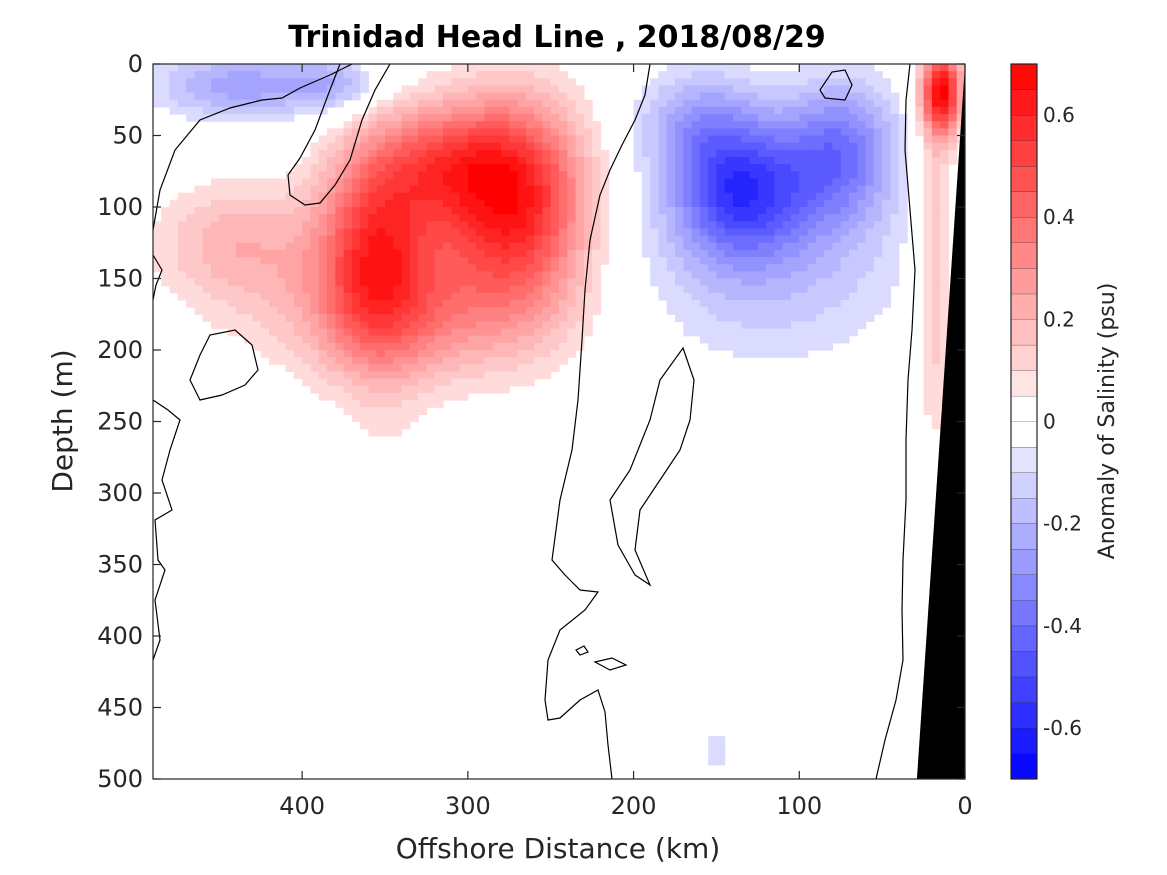 The width and height of the screenshot is (1167, 875). Describe the element at coordinates (120, 493) in the screenshot. I see `y-tick-label: 300` at that location.